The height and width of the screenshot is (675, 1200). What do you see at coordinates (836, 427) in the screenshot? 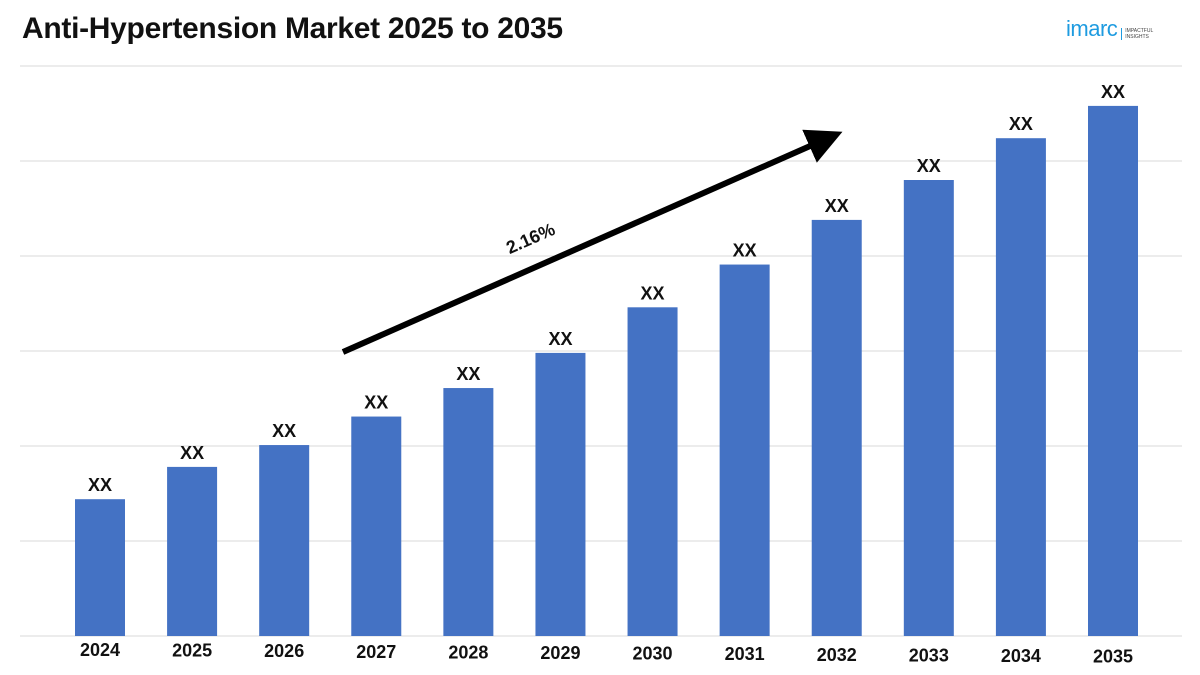
I see `bar-2032` at bounding box center [836, 427].